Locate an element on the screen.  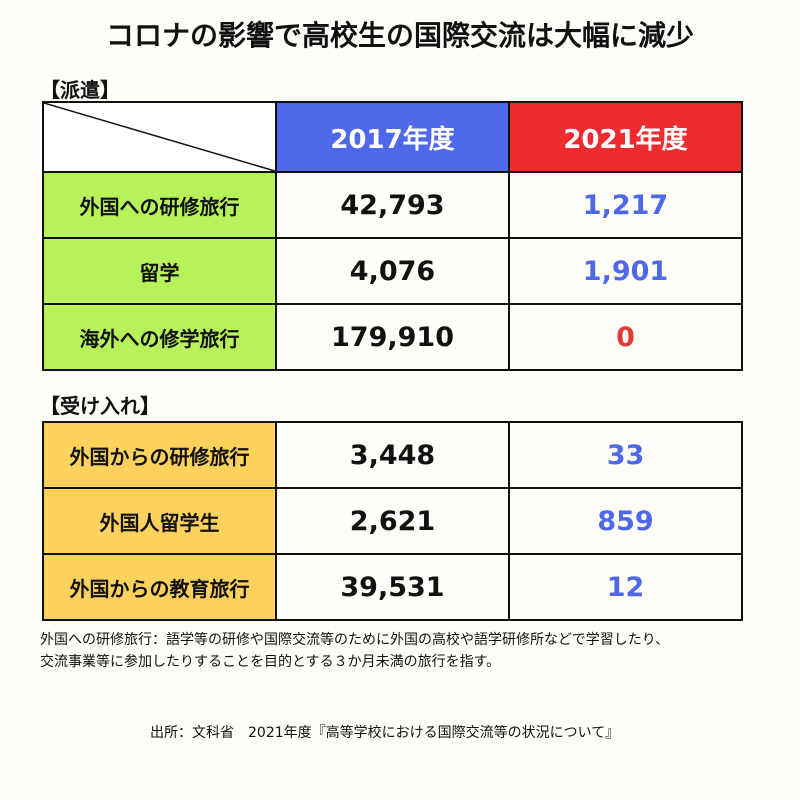
section-label-dispatch: 【派遣】 is located at coordinates (80, 90).